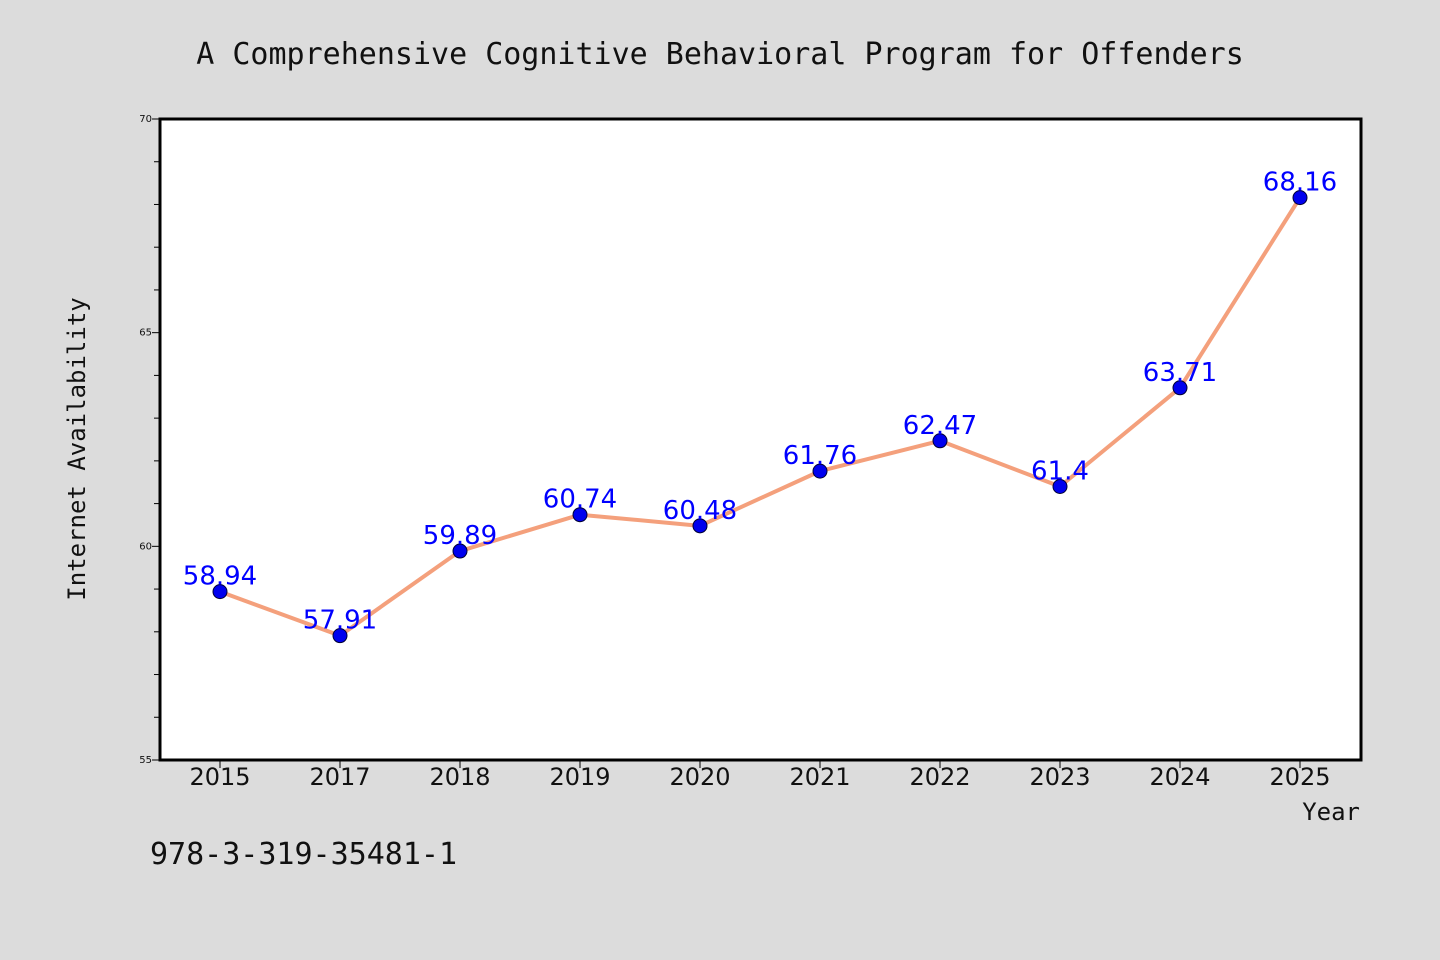 The height and width of the screenshot is (960, 1440). Describe the element at coordinates (940, 426) in the screenshot. I see `data-label: 62.47` at that location.